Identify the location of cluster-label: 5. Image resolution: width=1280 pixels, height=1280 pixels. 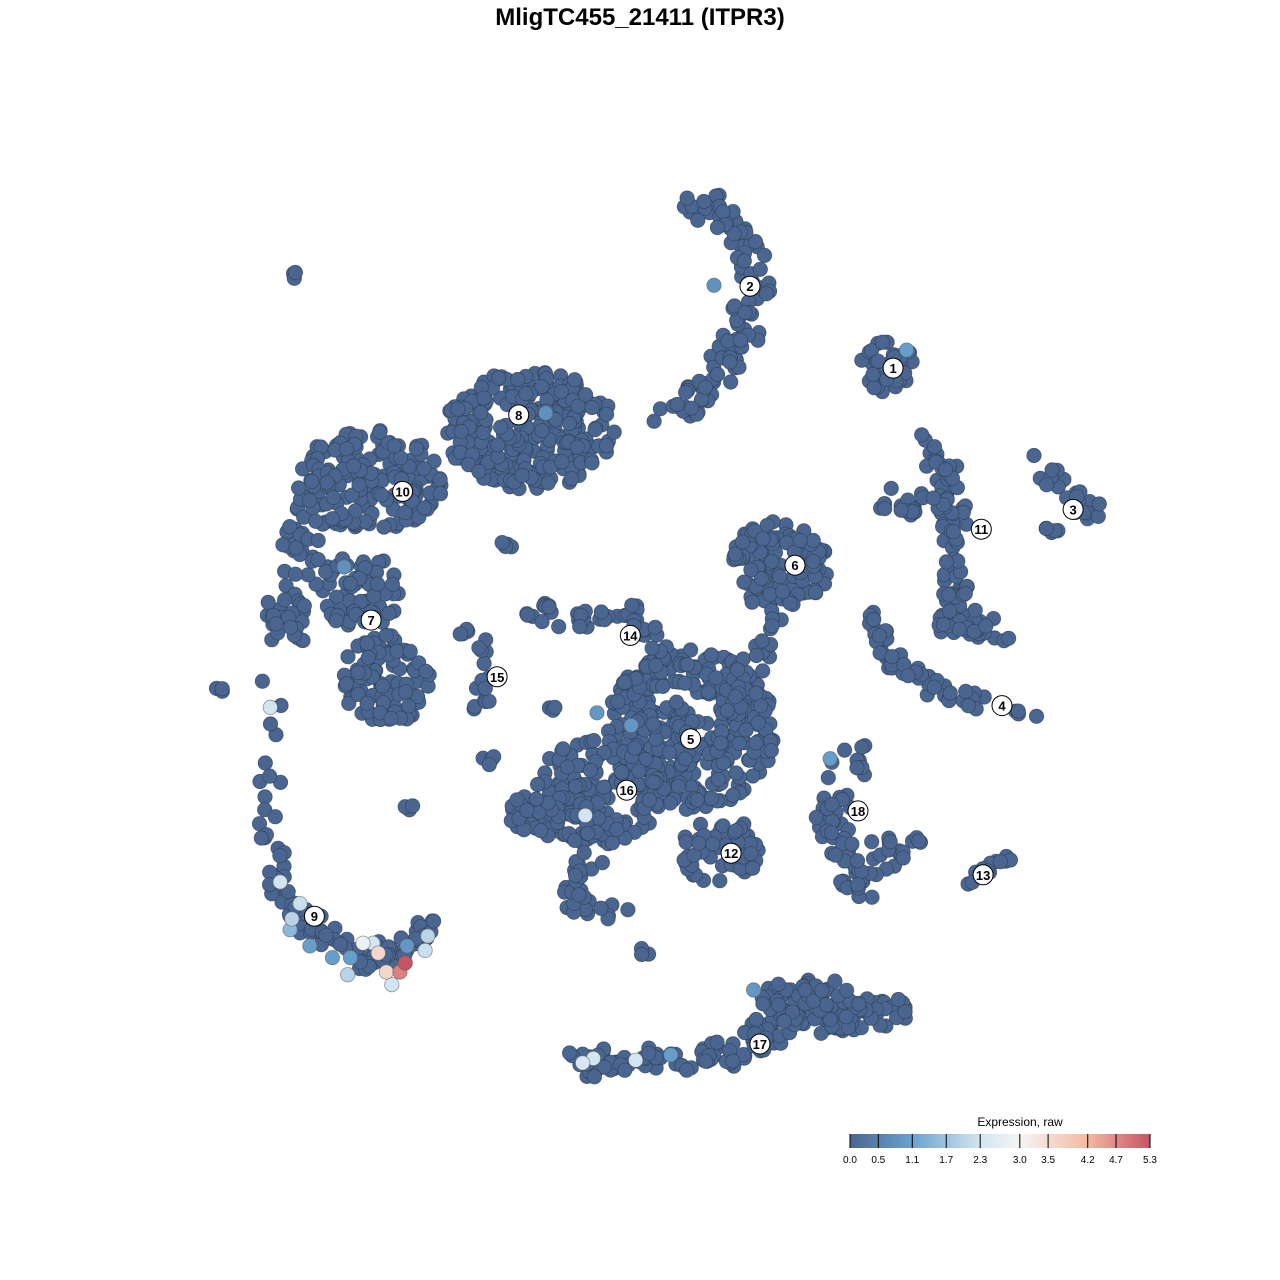
(690, 739).